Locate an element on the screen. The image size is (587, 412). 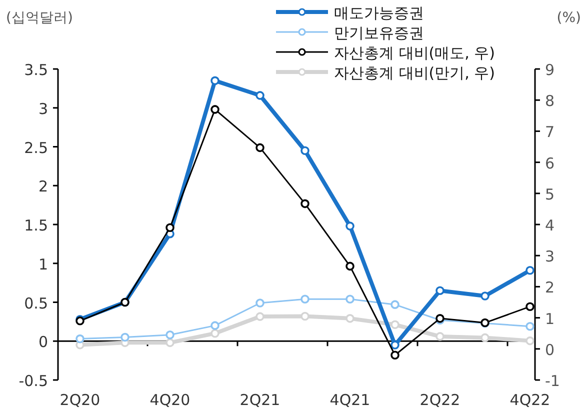
y2-tick-label: 5 is located at coordinates (550, 194).